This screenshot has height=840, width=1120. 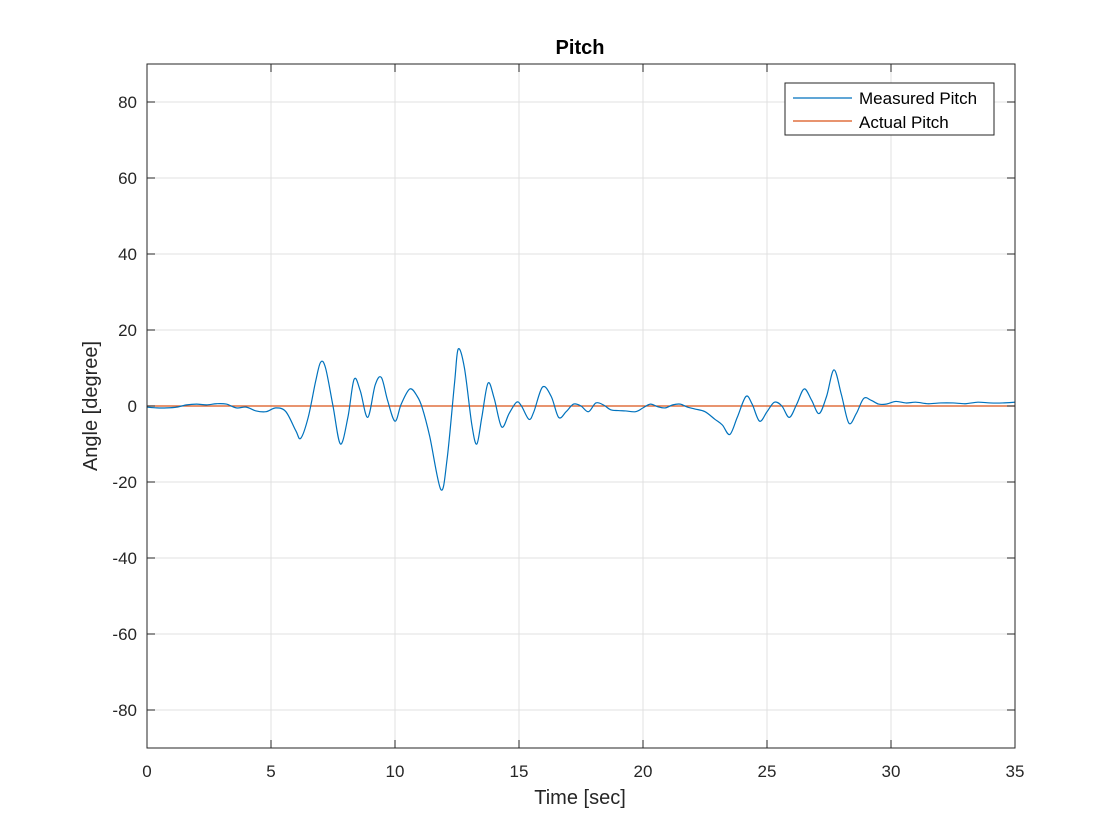 I want to click on x-tick-label: 25, so click(x=767, y=771).